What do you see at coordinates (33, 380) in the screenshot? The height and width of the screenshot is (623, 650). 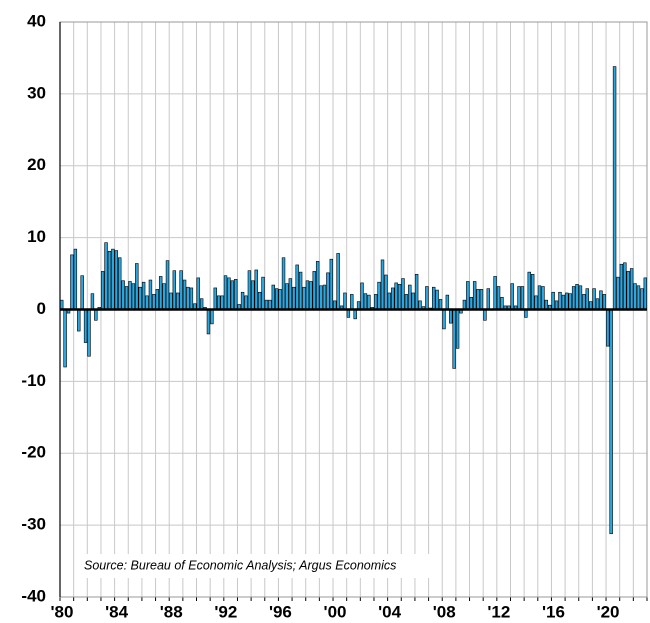 I see `y-tick-label: -10` at bounding box center [33, 380].